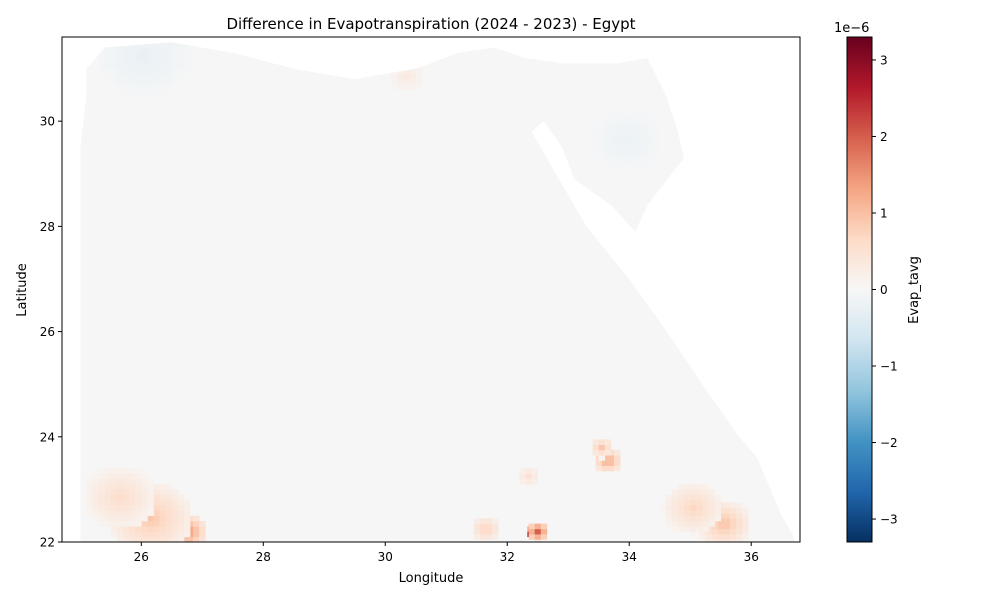 This screenshot has height=604, width=1000. I want to click on colorbar-multiplier: 1e−6, so click(851, 28).